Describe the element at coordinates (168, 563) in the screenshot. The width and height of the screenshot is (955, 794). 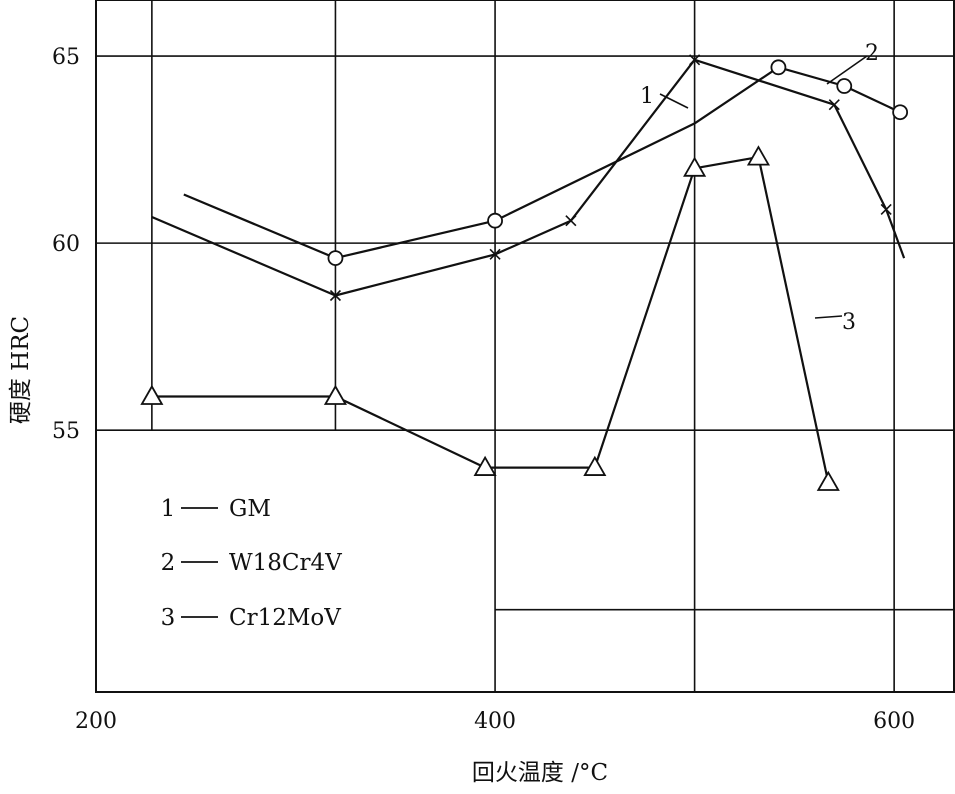
I see `legend-id-2: 2` at that location.